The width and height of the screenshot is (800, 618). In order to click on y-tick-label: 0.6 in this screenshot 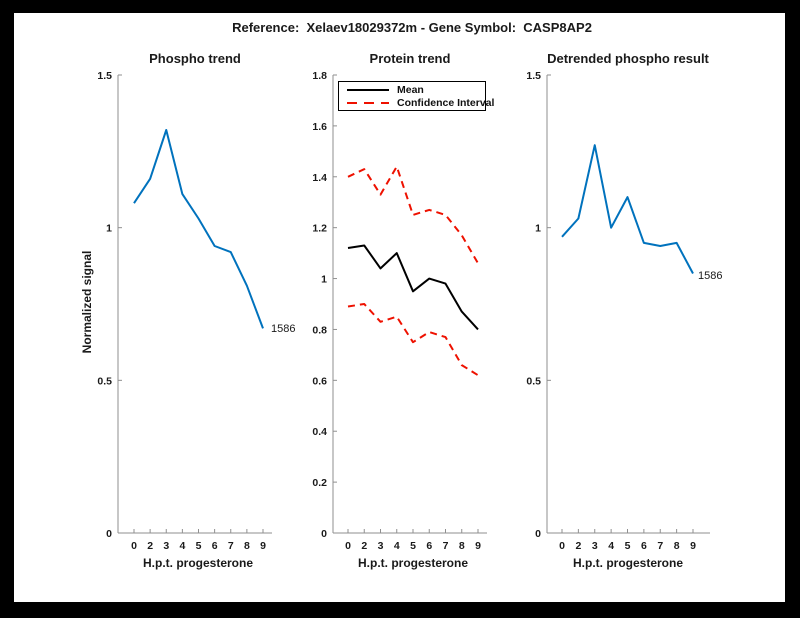, I will do `click(319, 381)`.